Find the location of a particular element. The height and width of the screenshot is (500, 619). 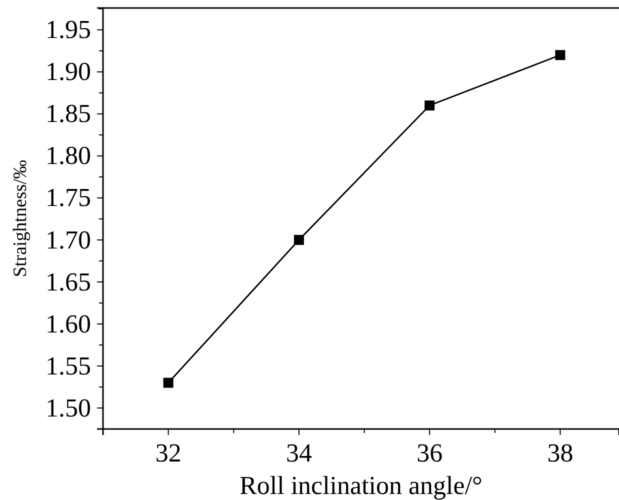

y-tick-label: 1.90 is located at coordinates (68, 71).